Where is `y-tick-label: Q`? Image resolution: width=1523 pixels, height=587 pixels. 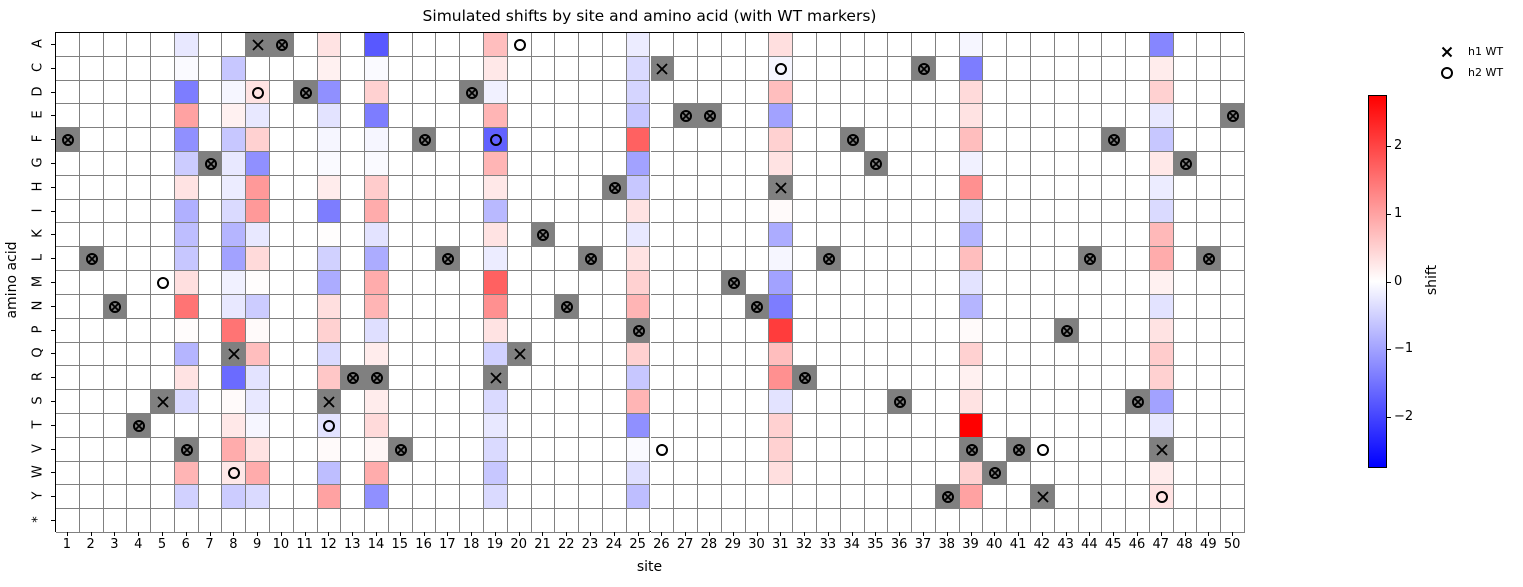 y-tick-label: Q is located at coordinates (38, 353).